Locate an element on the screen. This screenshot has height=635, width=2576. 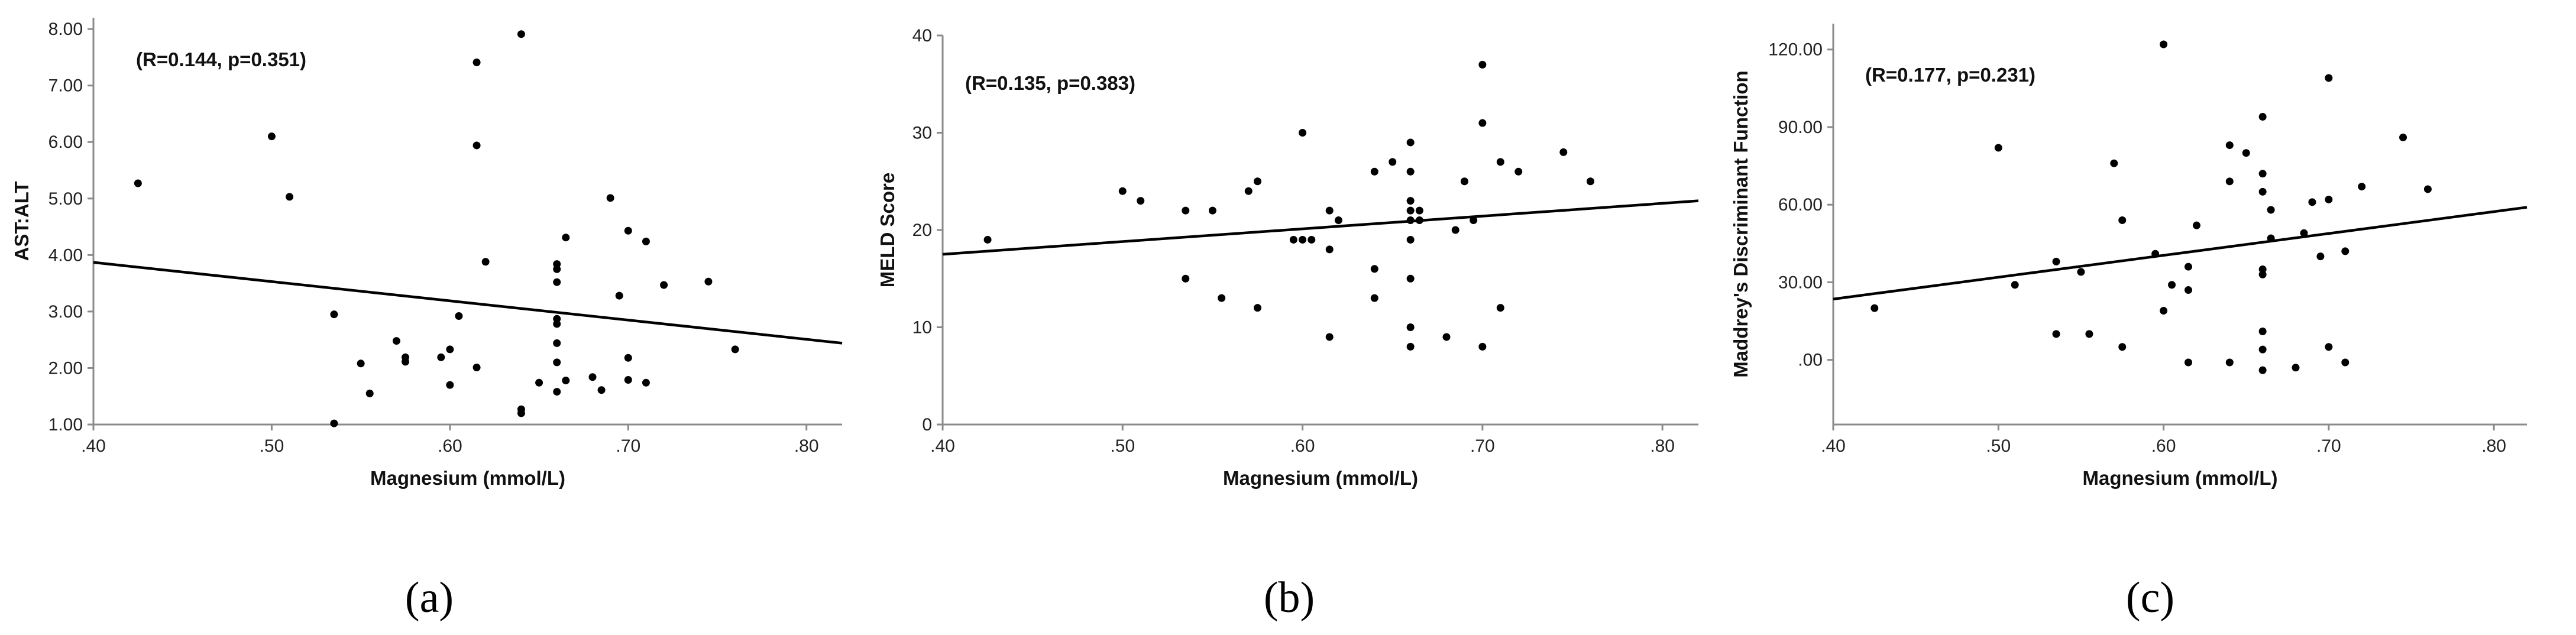
y-tick-label: 6.00 is located at coordinates (66, 142).